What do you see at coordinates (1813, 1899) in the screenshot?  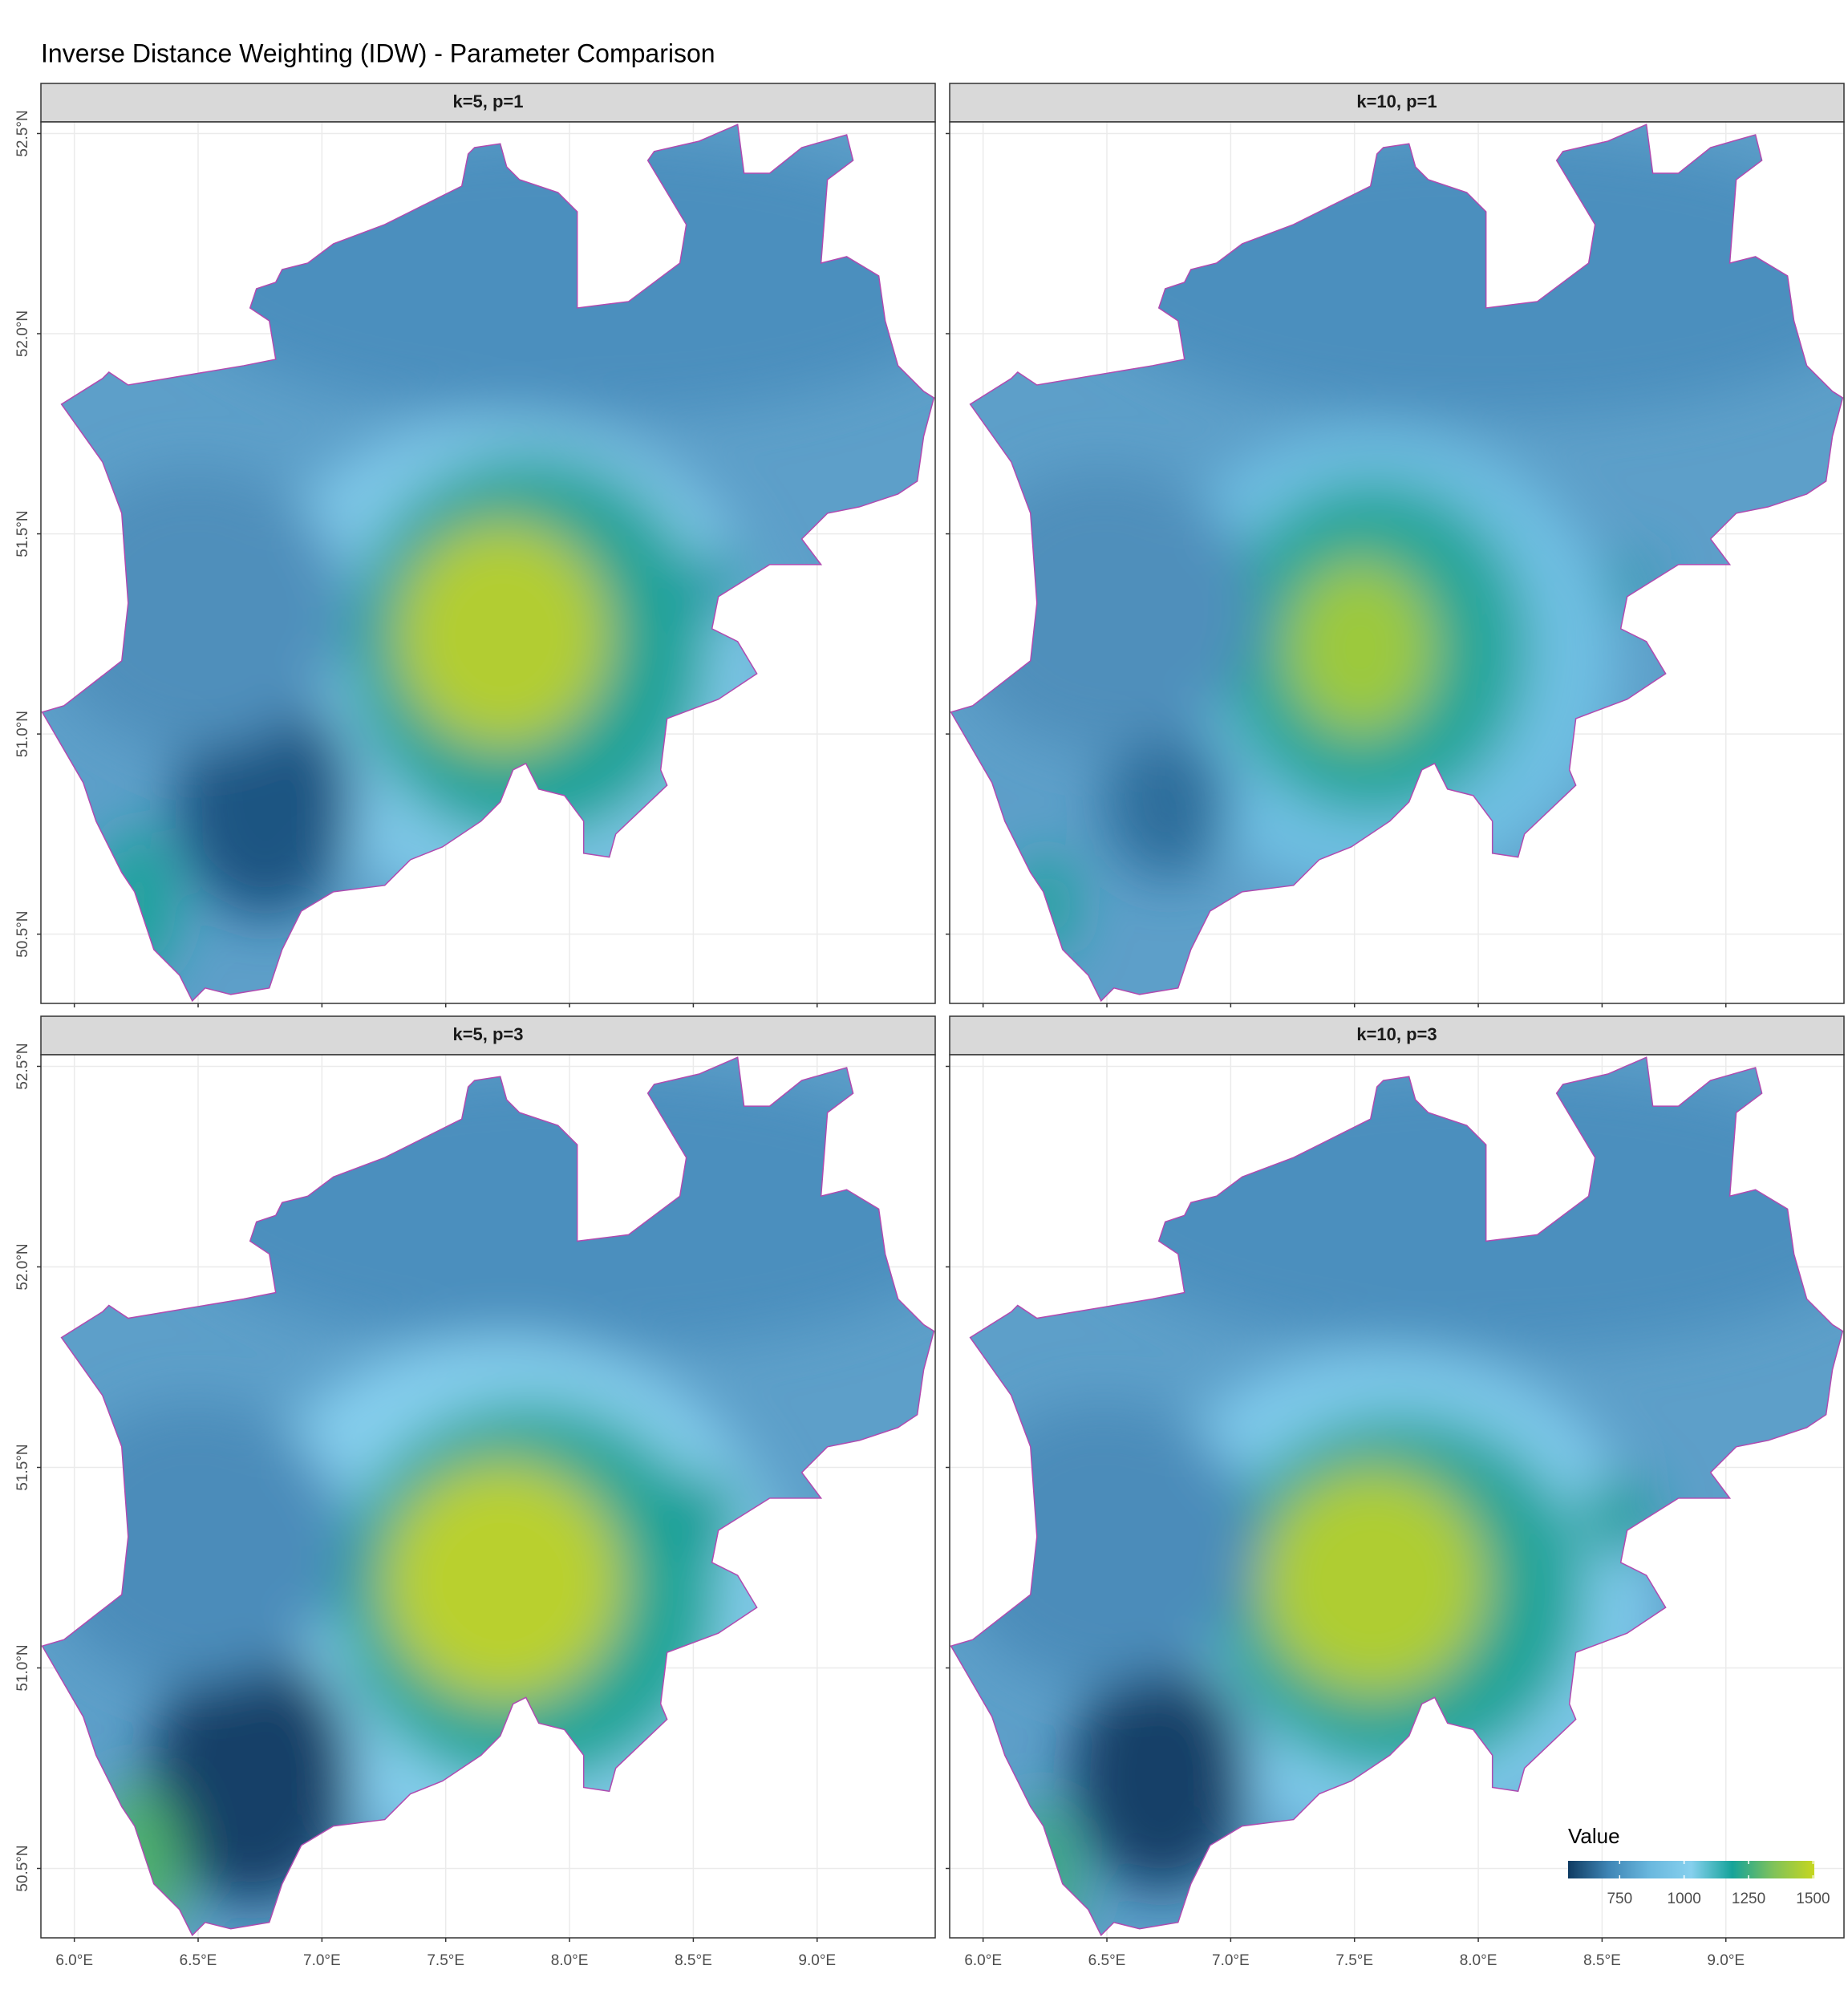 I see `legend-tick-label: 1500` at bounding box center [1813, 1899].